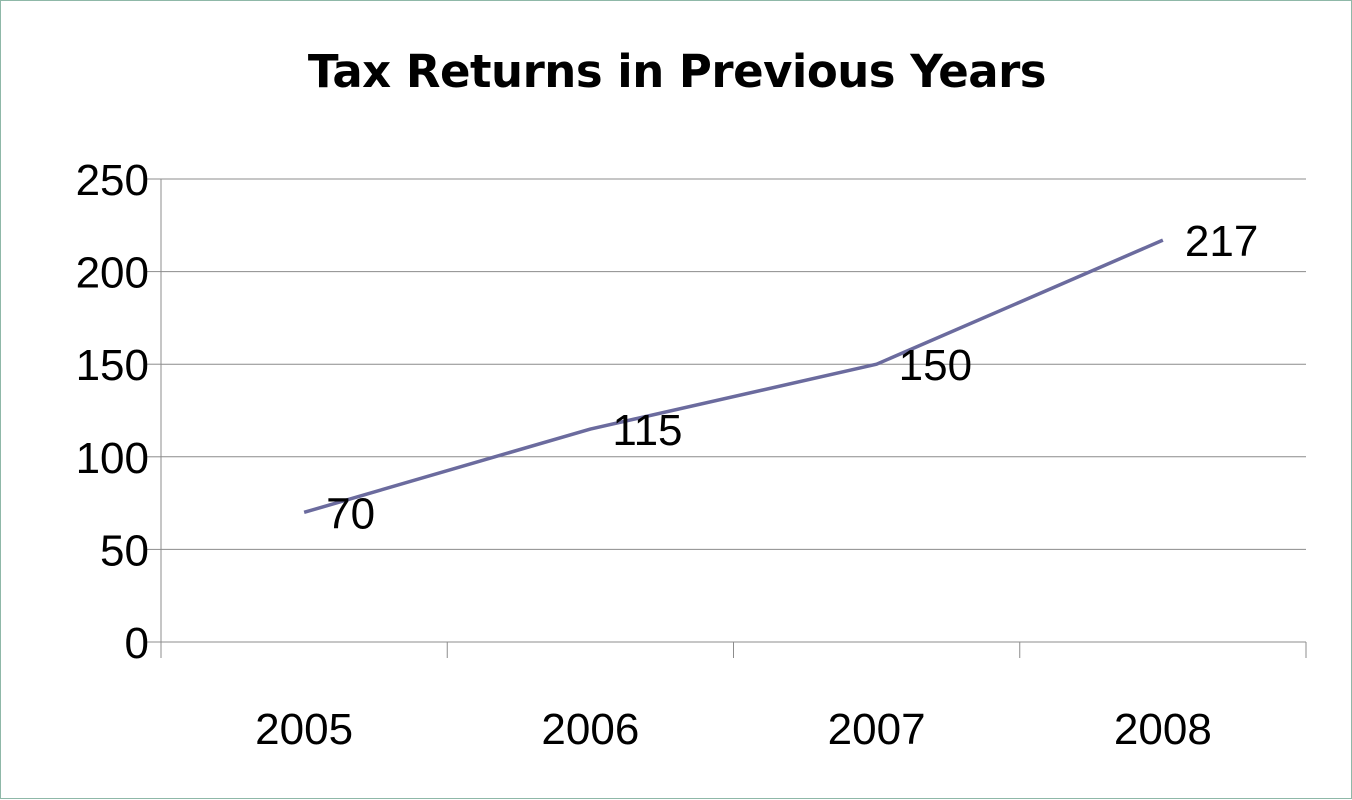 This screenshot has width=1352, height=800. What do you see at coordinates (112, 180) in the screenshot?
I see `y-tick-label: 250` at bounding box center [112, 180].